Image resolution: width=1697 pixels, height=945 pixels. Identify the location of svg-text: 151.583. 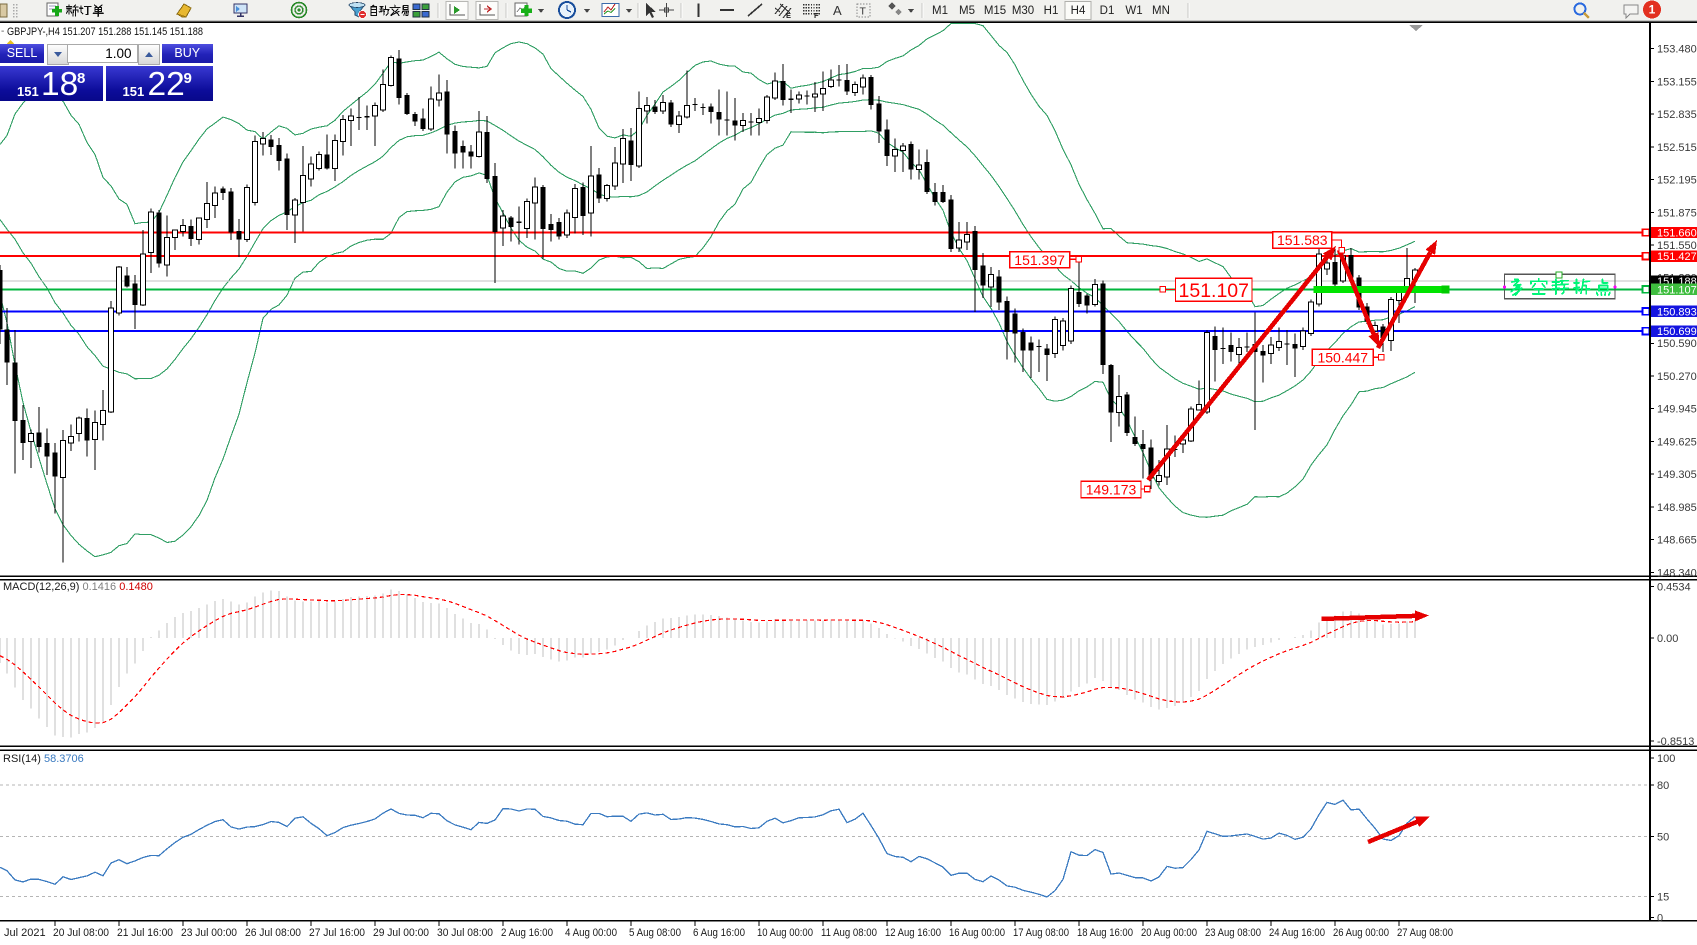
(1302, 240).